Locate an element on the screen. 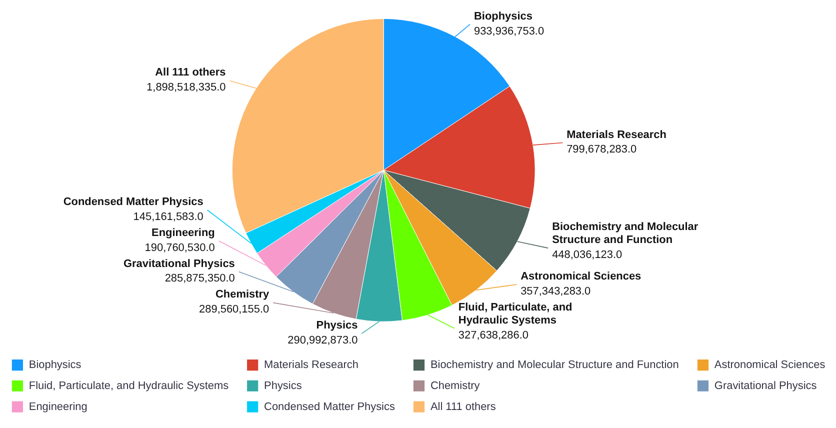 This screenshot has height=428, width=836. slice-label: All 111 others is located at coordinates (190, 72).